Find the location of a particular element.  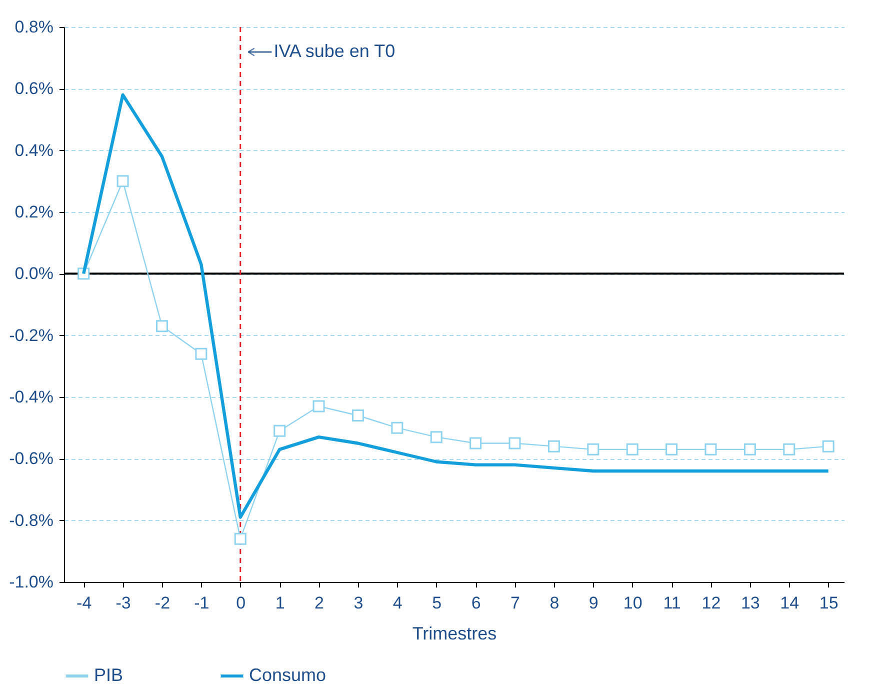

y-tick-label: 0.4% is located at coordinates (34, 150).